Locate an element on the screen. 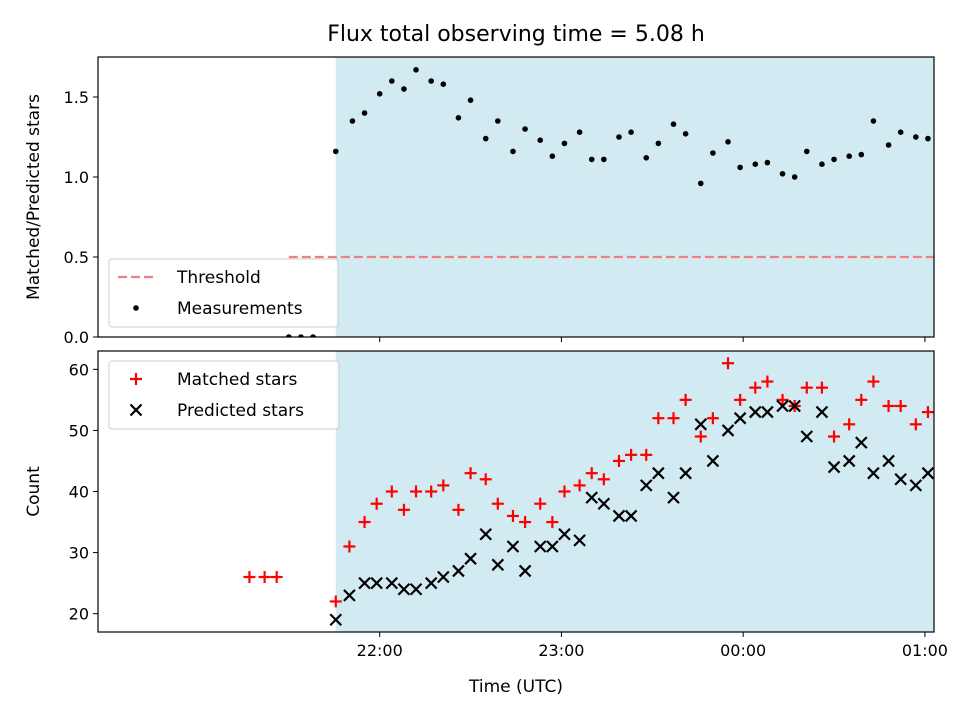 Image resolution: width=960 pixels, height=724 pixels. x-axis-label: Time (UTC) is located at coordinates (515, 687).